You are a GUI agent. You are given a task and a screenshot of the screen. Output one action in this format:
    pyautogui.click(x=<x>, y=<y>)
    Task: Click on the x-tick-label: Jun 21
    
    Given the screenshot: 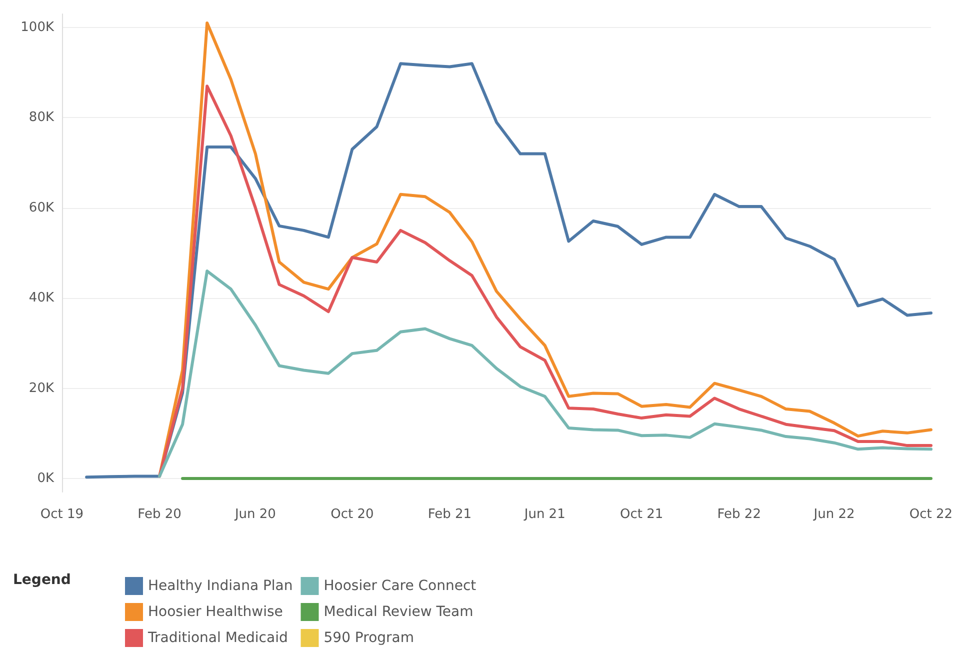 What is the action you would take?
    pyautogui.click(x=544, y=514)
    